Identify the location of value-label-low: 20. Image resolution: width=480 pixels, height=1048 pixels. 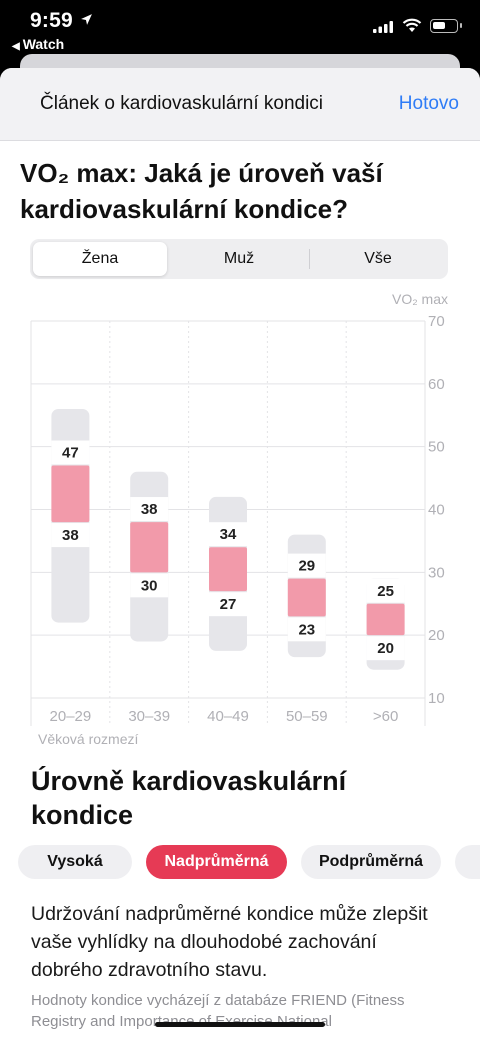
(385, 648).